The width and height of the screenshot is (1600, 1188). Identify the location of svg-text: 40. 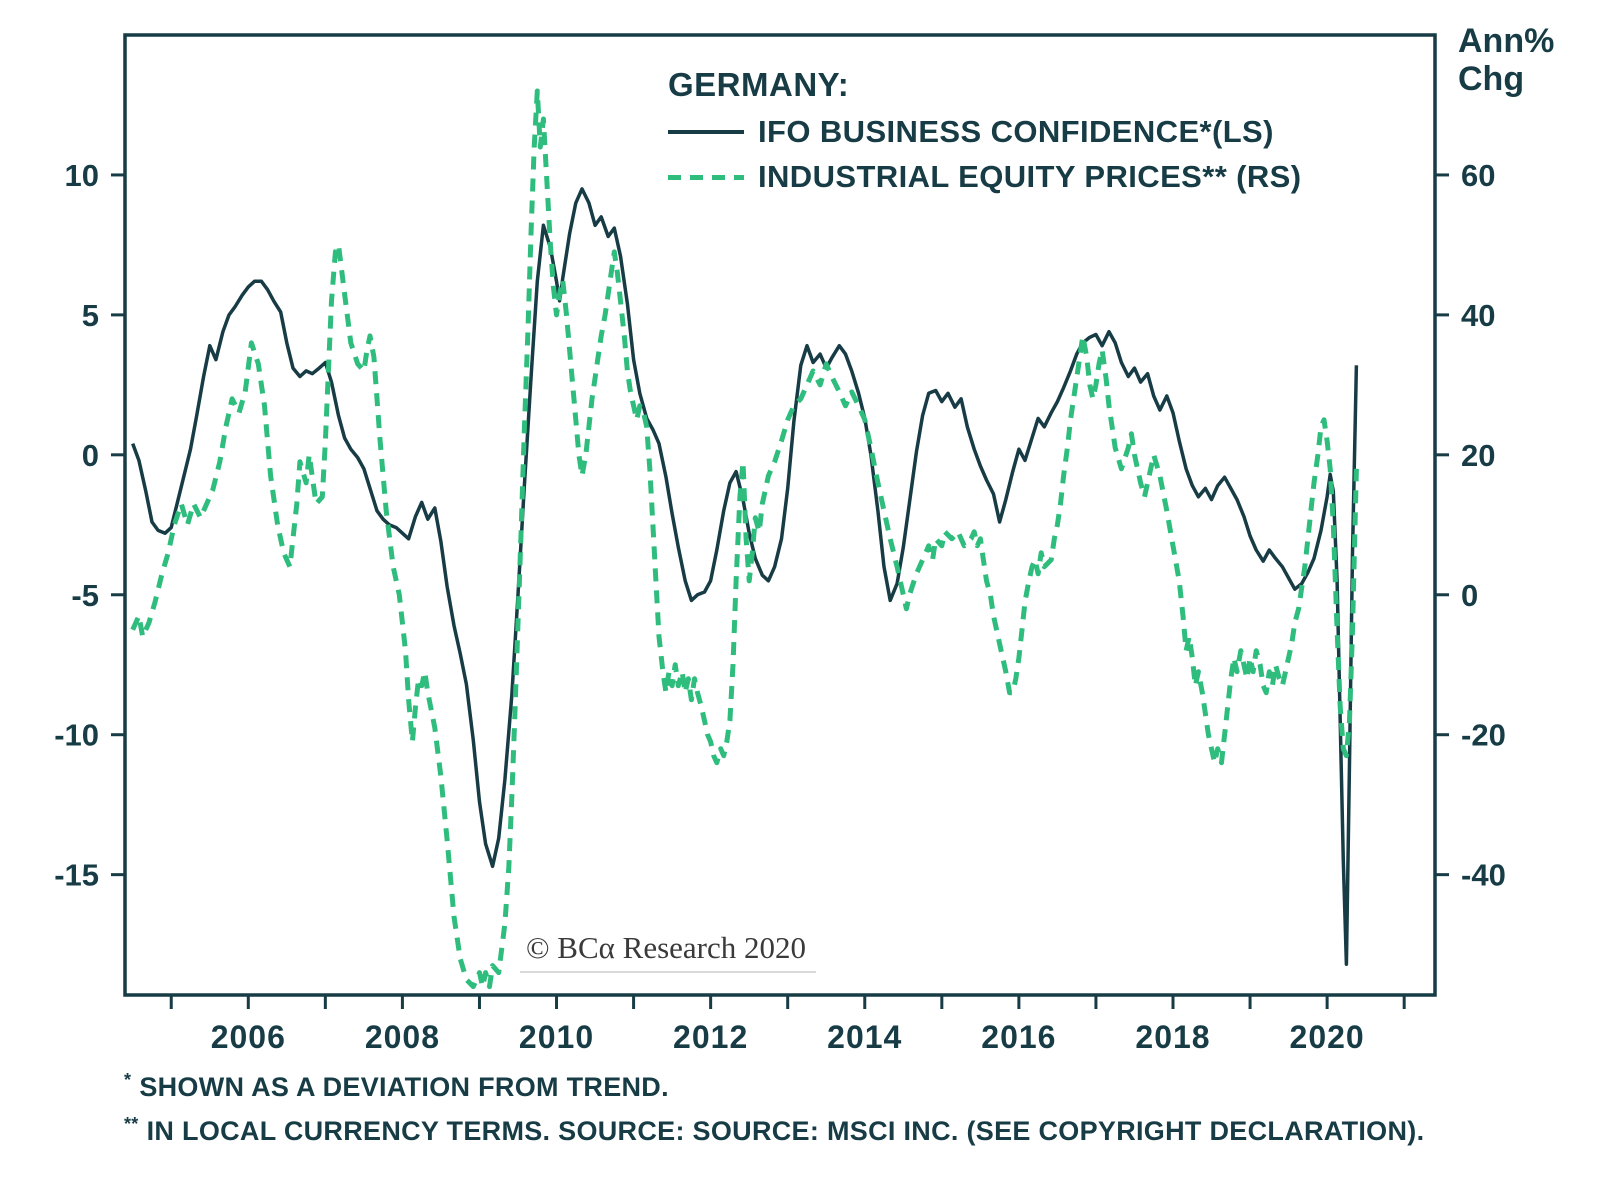
(1478, 315).